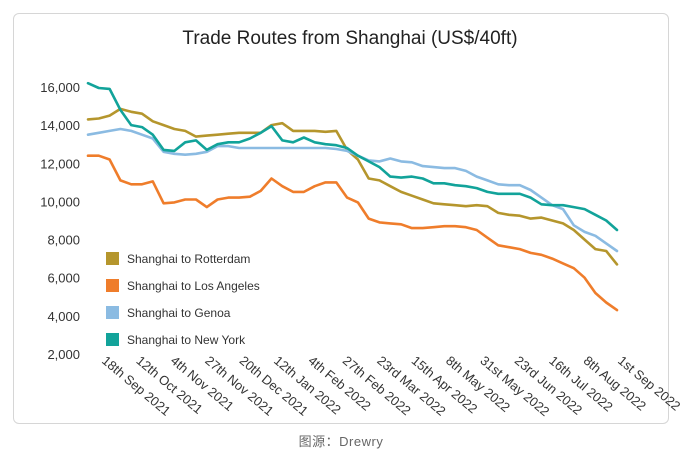 Image resolution: width=682 pixels, height=454 pixels. What do you see at coordinates (63, 278) in the screenshot?
I see `y-tick-label: 6,000` at bounding box center [63, 278].